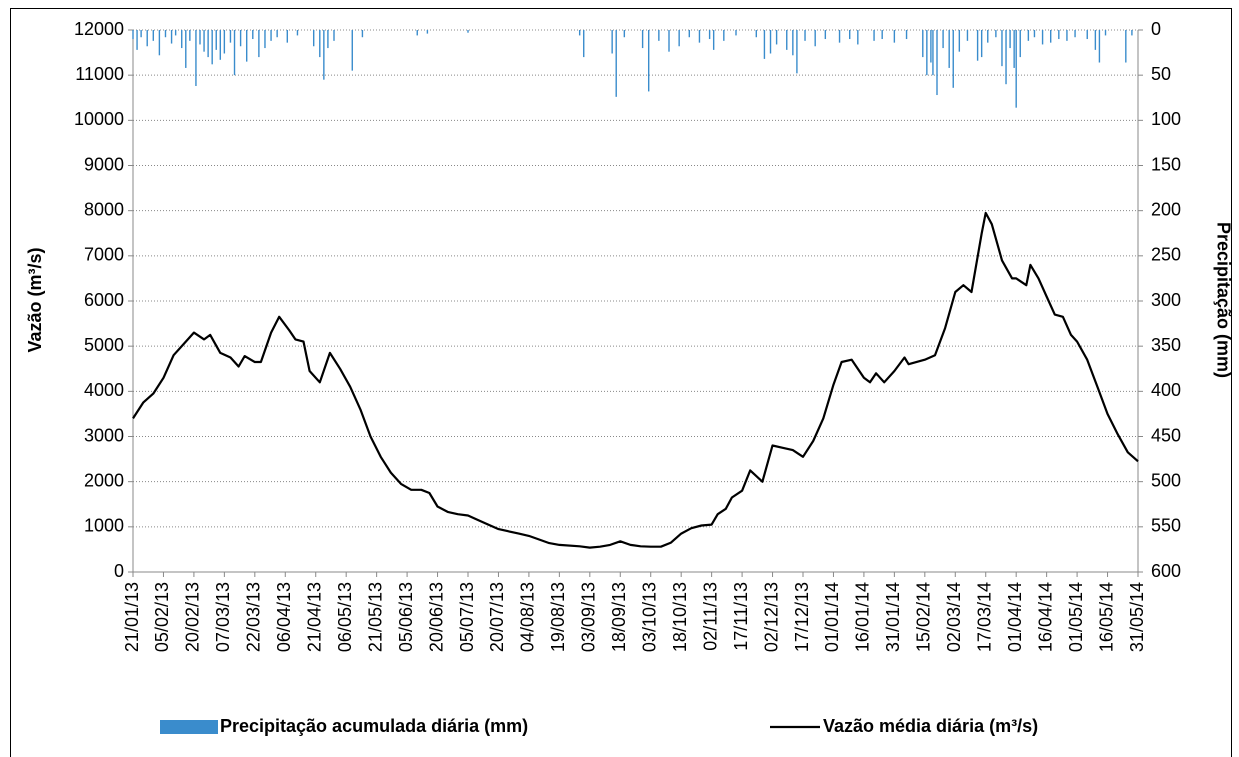 The width and height of the screenshot is (1239, 757). I want to click on y2-tick-label: 300, so click(1166, 300).